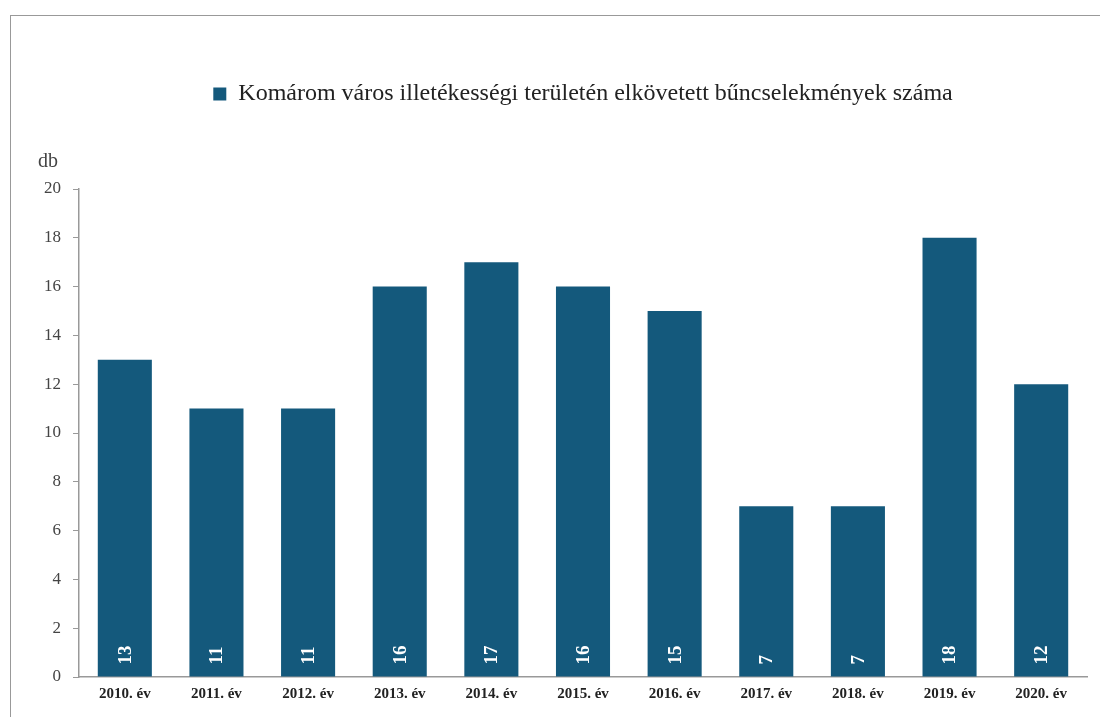 This screenshot has width=1100, height=717. What do you see at coordinates (57, 578) in the screenshot?
I see `y-tick-label: 4` at bounding box center [57, 578].